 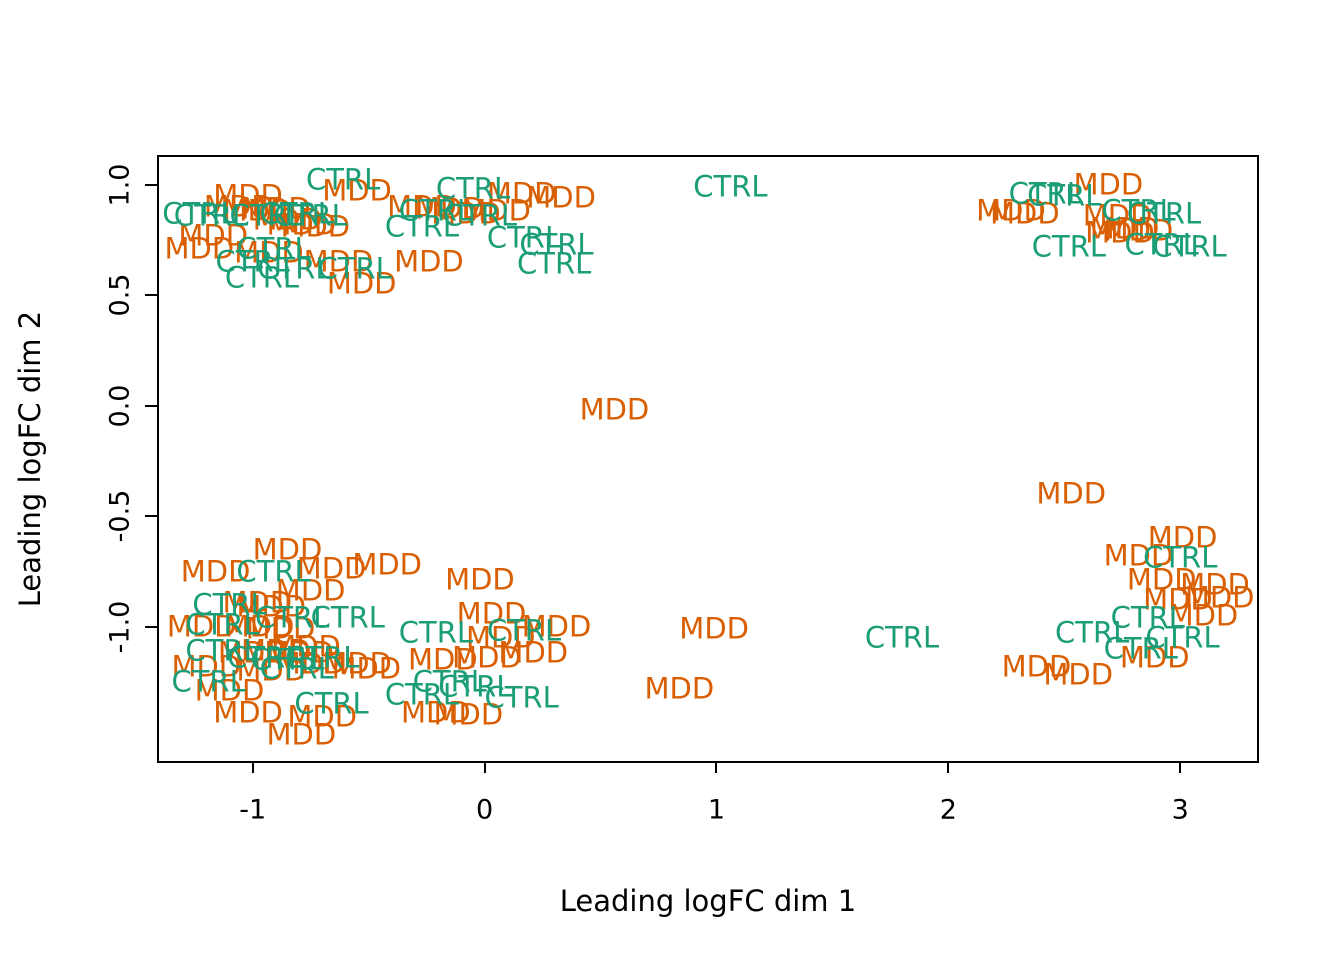 I want to click on y-axis-title: Leading logFC dim 2, so click(x=30, y=459).